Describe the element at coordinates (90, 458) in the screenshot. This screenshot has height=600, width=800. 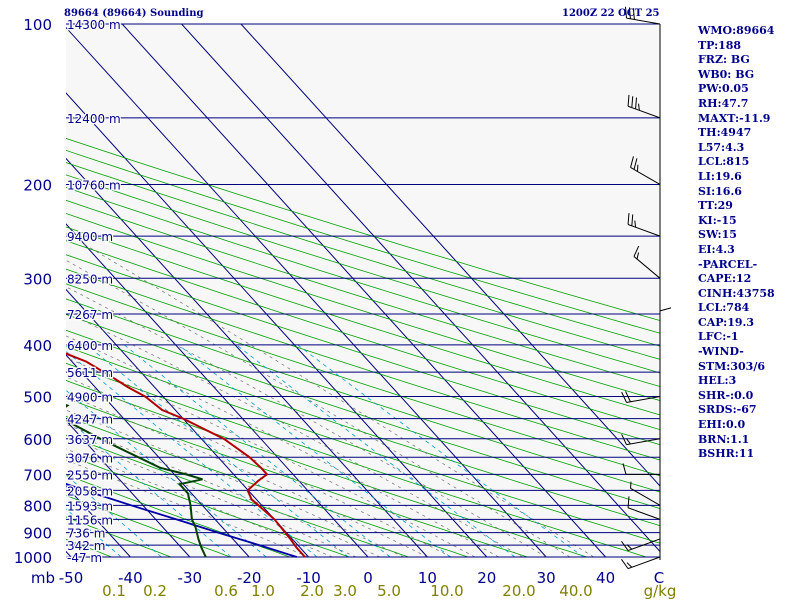
I see `height-label: 3076 m` at that location.